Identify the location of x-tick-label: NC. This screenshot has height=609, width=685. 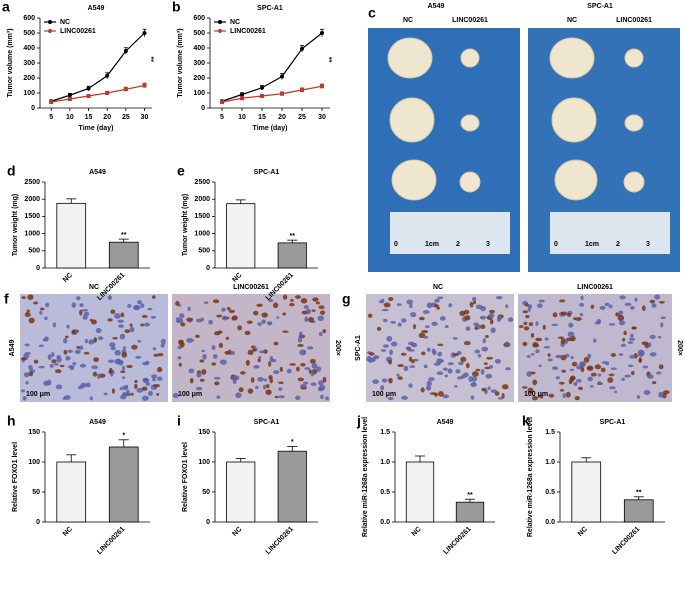
(583, 532).